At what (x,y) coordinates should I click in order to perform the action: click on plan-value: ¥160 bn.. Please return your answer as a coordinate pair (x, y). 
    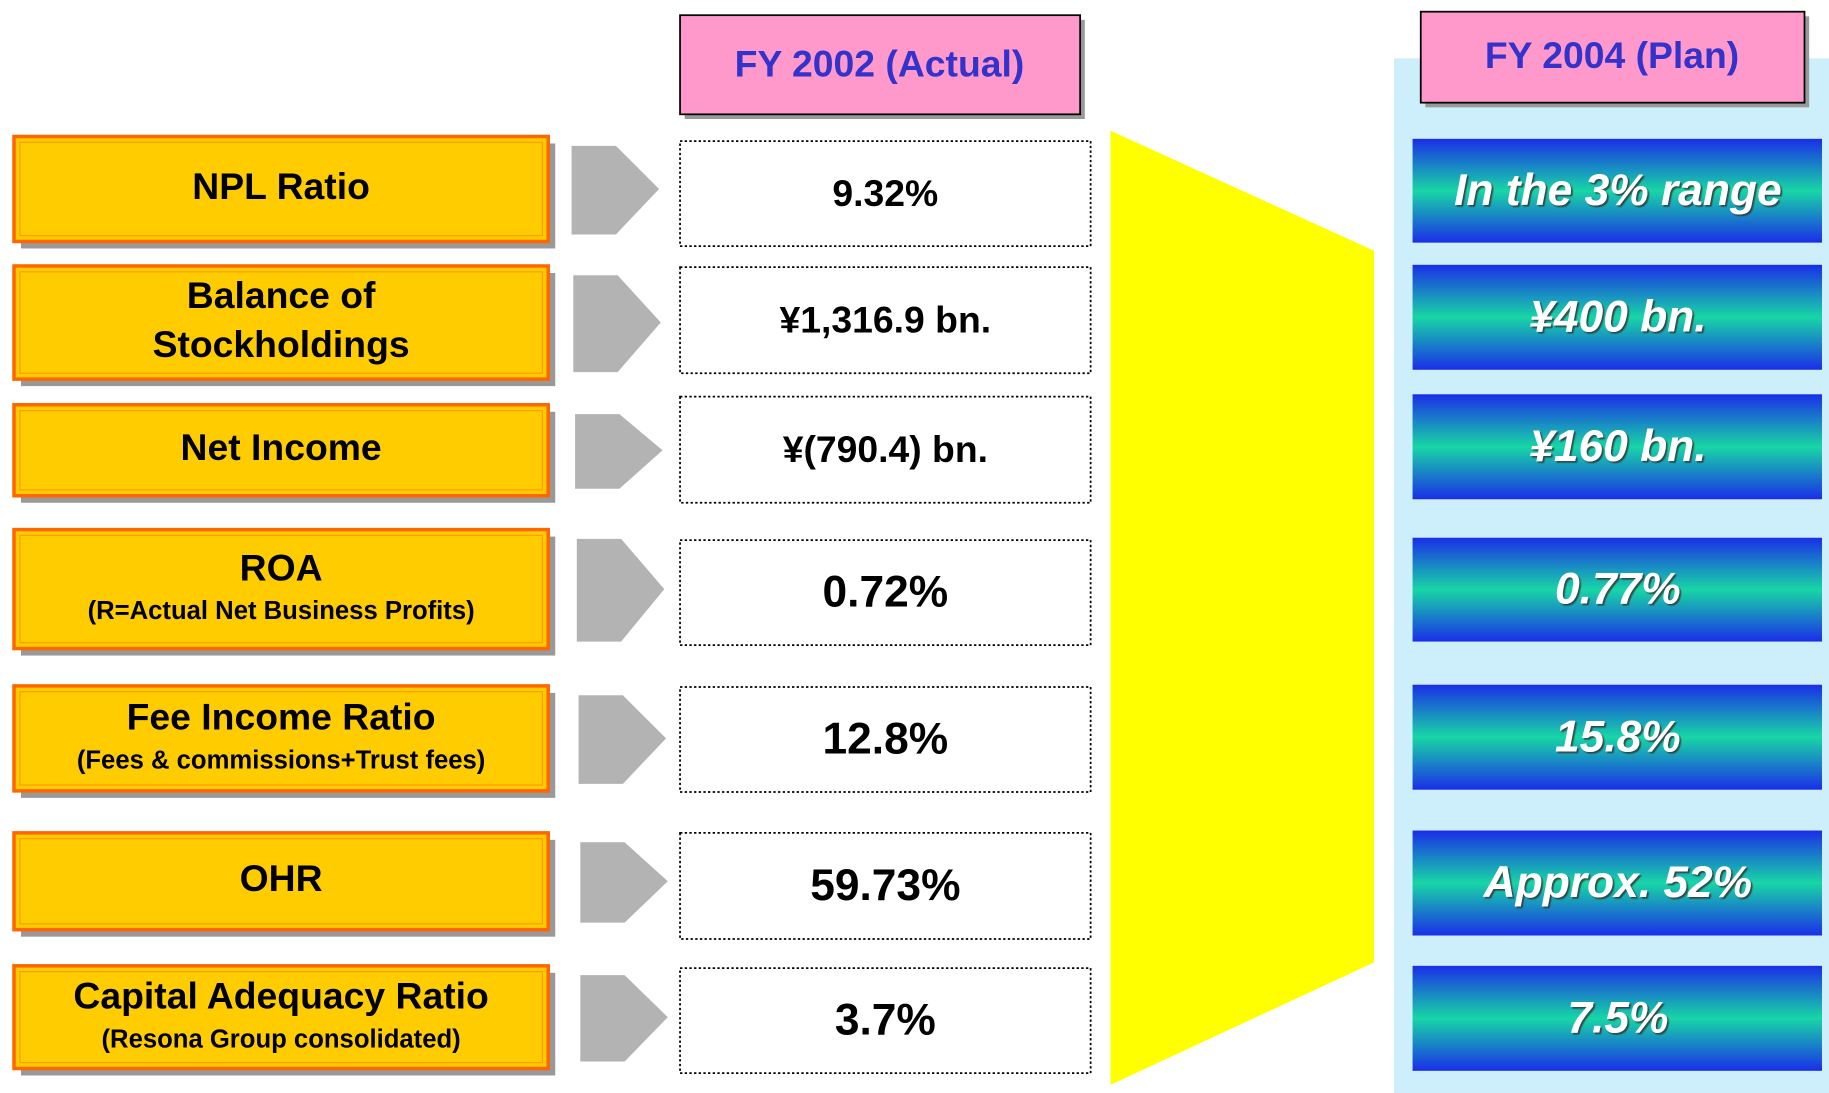
    Looking at the image, I should click on (1617, 446).